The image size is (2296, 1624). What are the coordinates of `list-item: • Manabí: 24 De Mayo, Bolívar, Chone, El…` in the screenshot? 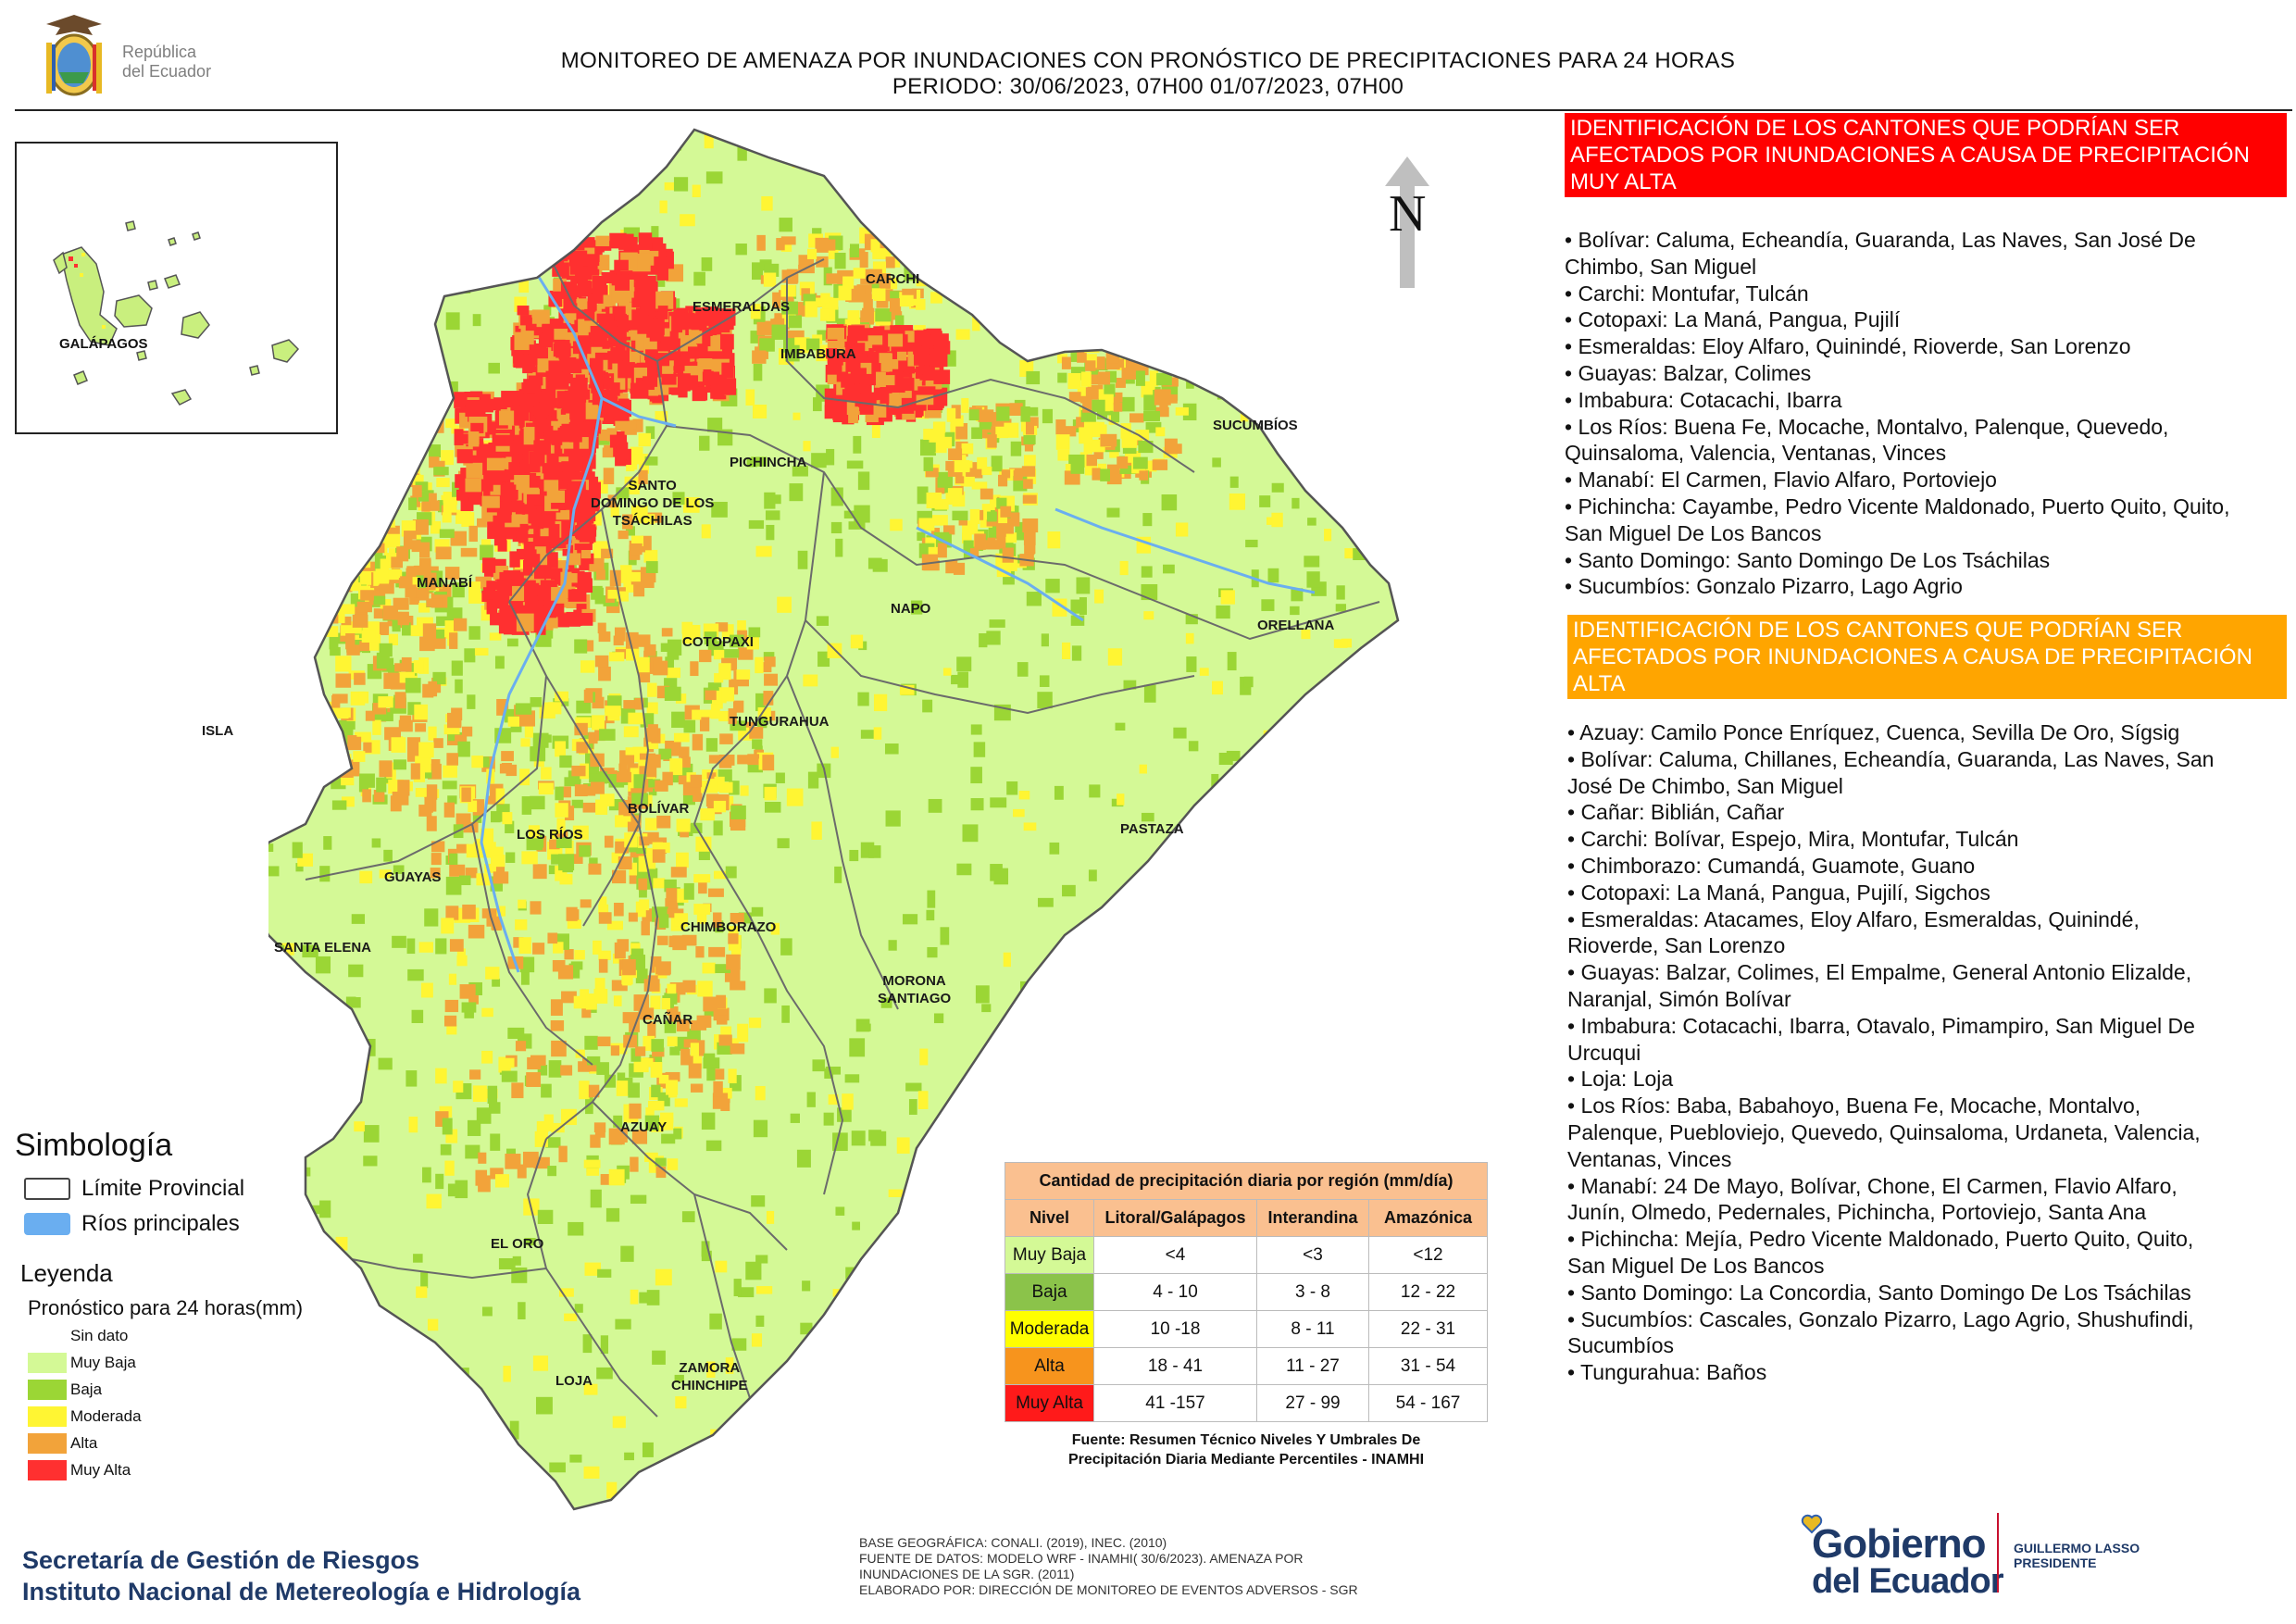 It's located at (1872, 1185).